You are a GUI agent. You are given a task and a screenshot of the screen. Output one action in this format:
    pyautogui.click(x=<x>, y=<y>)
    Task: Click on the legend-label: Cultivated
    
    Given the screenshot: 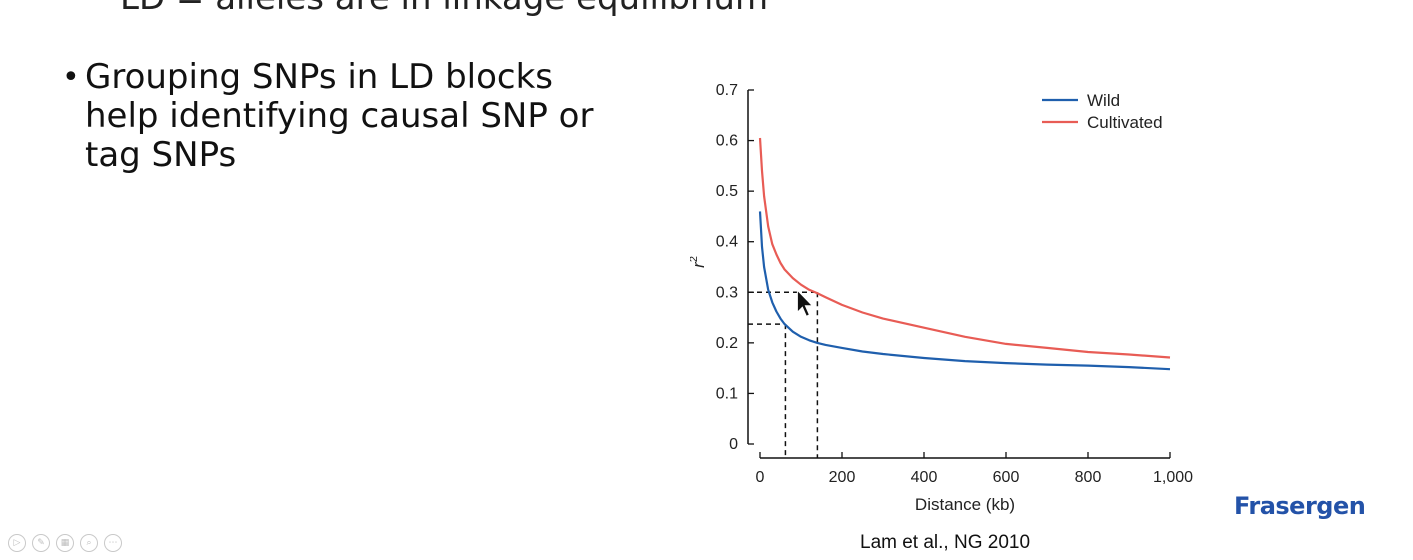 What is the action you would take?
    pyautogui.click(x=1125, y=122)
    